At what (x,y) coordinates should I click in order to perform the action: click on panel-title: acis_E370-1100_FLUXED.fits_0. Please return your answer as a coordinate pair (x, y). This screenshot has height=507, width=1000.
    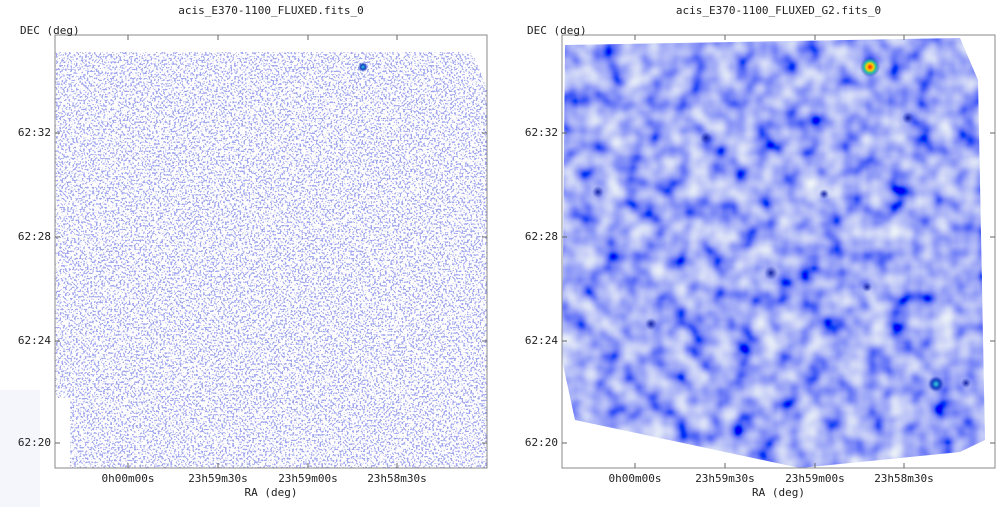
    Looking at the image, I should click on (270, 10).